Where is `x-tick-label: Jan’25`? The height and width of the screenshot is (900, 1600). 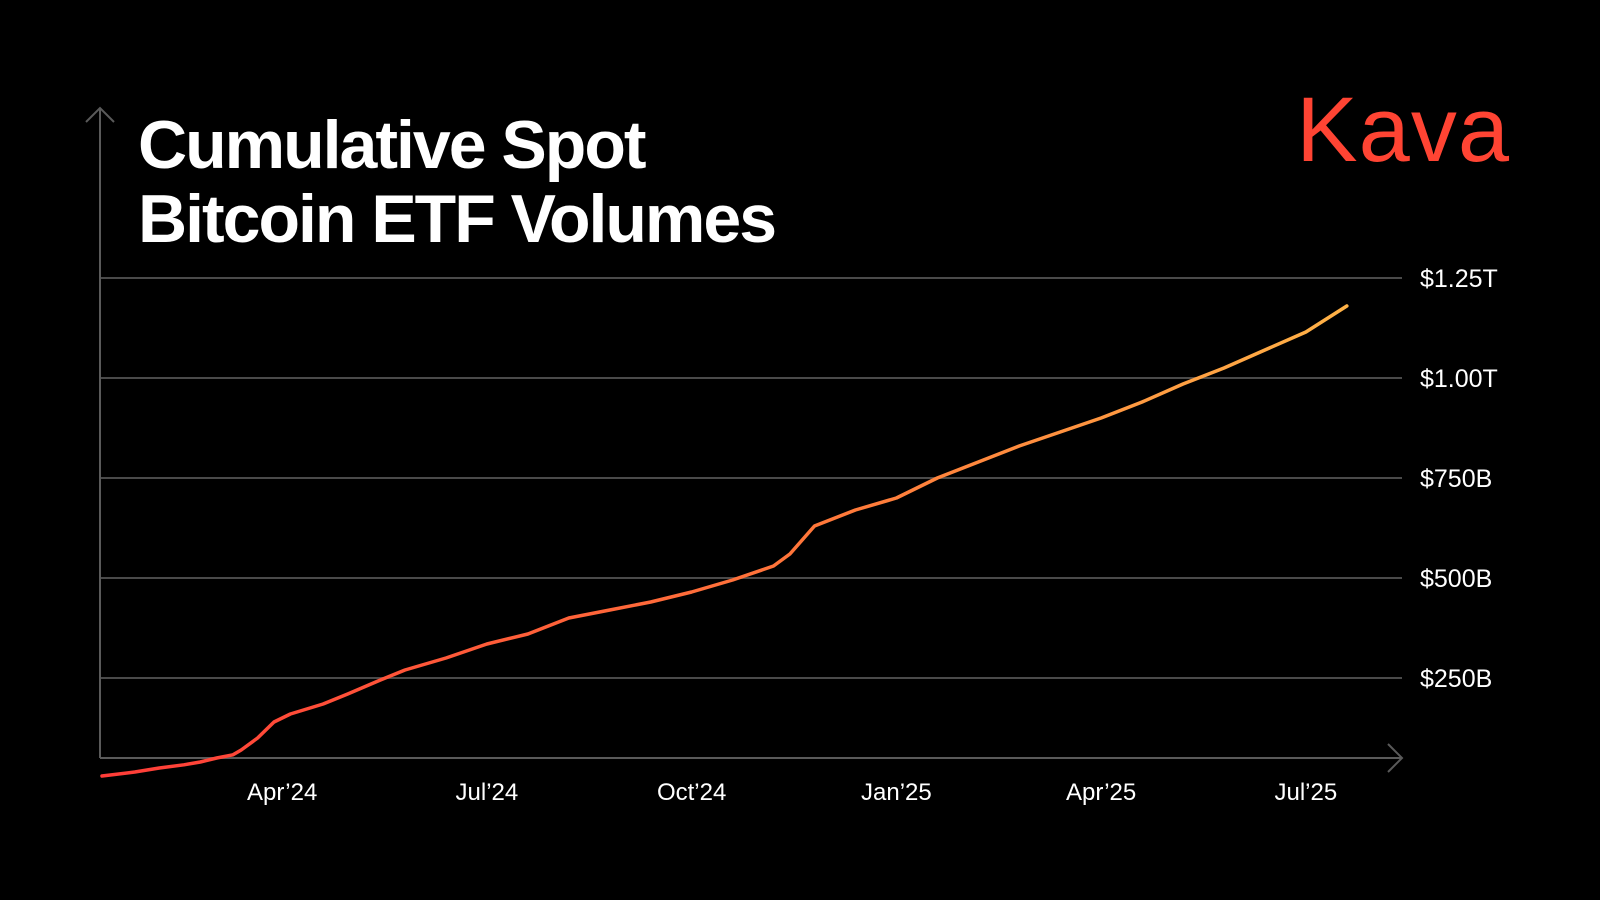 x-tick-label: Jan’25 is located at coordinates (896, 792).